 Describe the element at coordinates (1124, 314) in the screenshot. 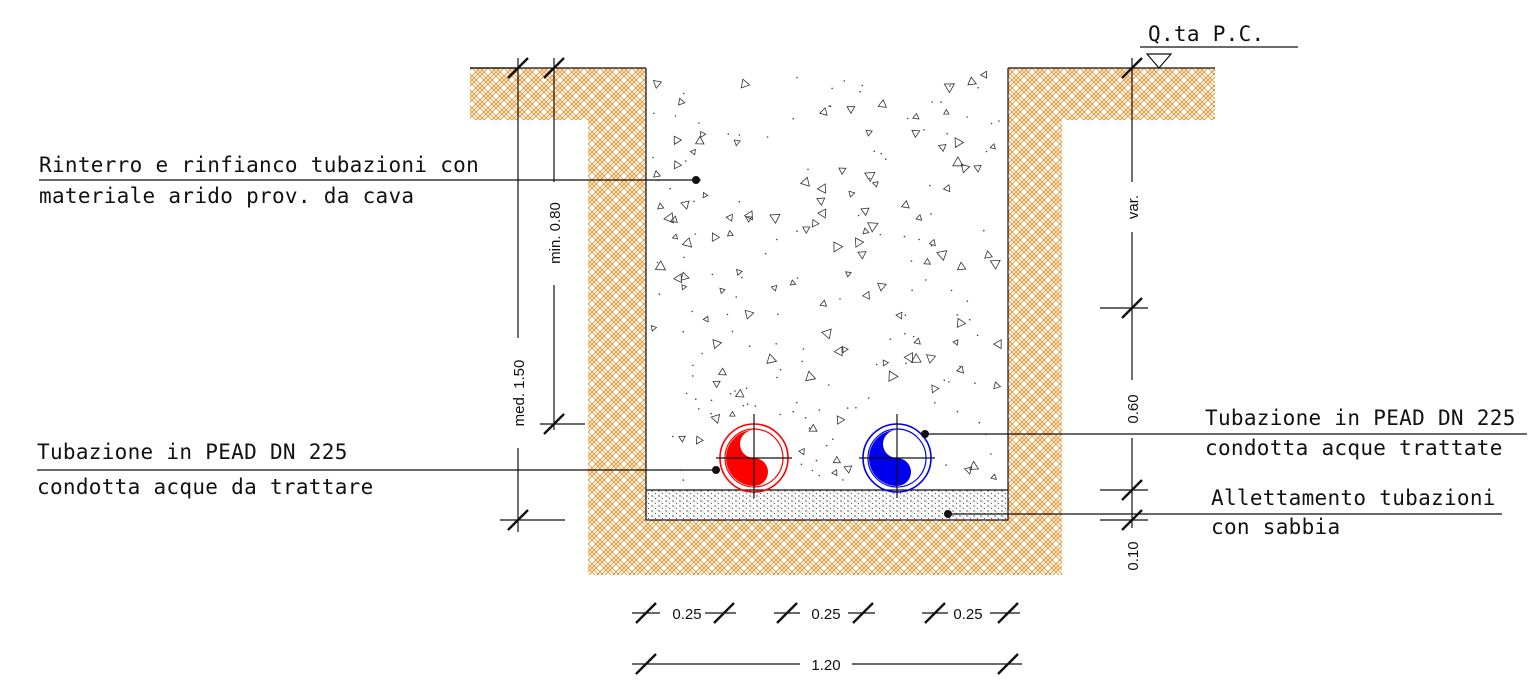

I see `dim-right-chain: var. 0.60 0.10` at that location.